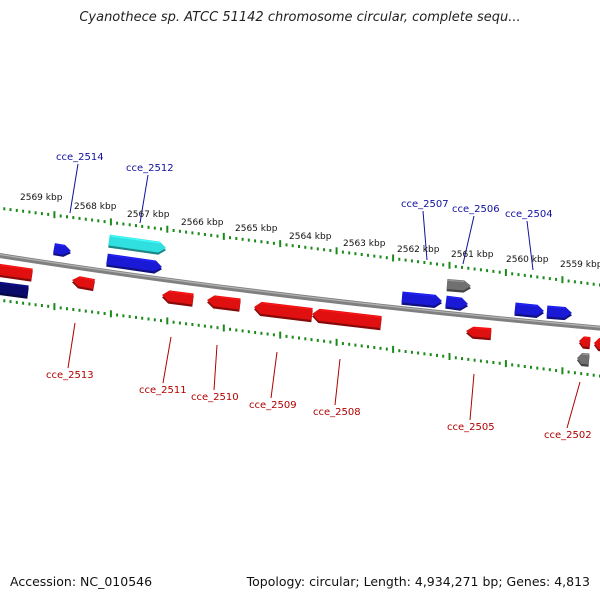  Describe the element at coordinates (215, 397) in the screenshot. I see `reverse-gene-label: cce_2510` at that location.